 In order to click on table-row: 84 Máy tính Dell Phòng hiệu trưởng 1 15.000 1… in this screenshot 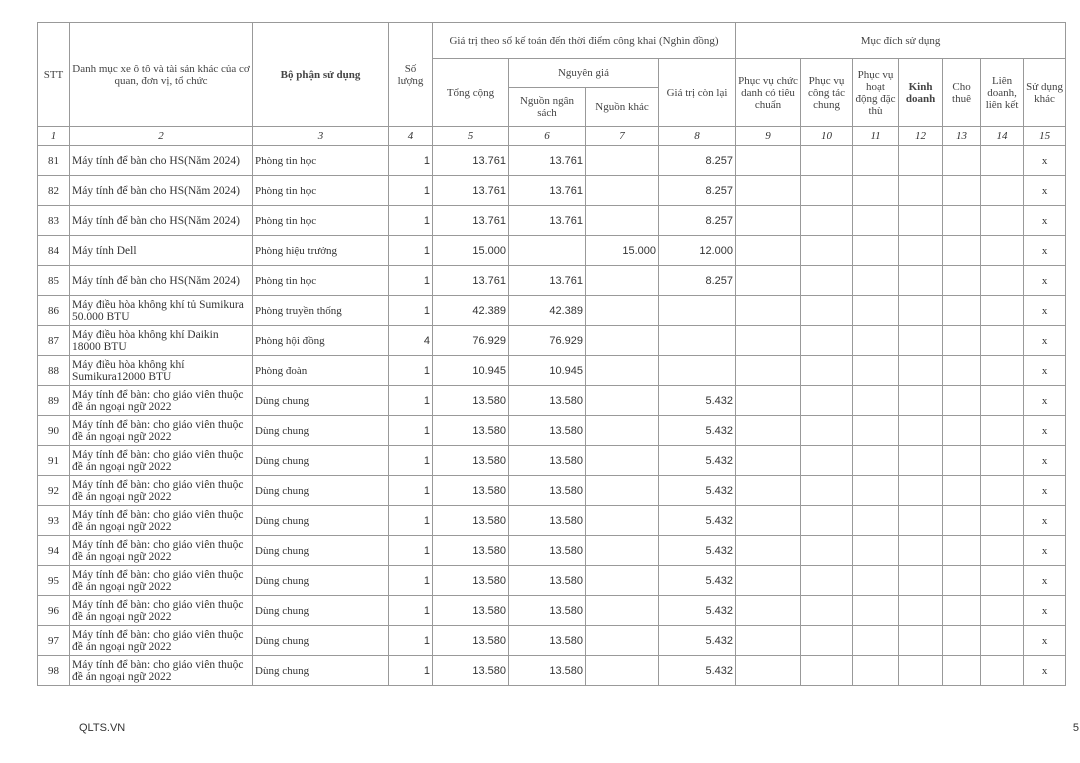, I will do `click(552, 250)`.